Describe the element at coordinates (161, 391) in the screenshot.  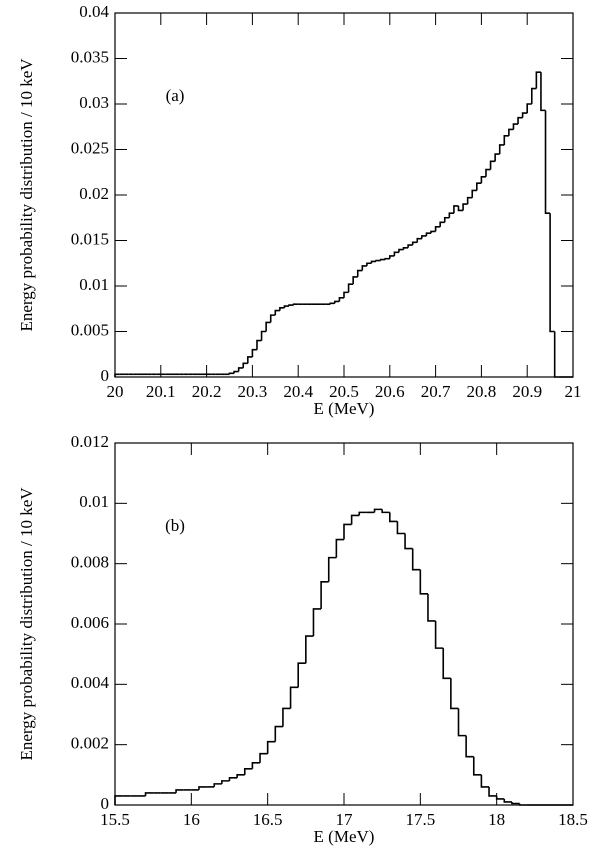
I see `x-tick-label: 20.1` at that location.